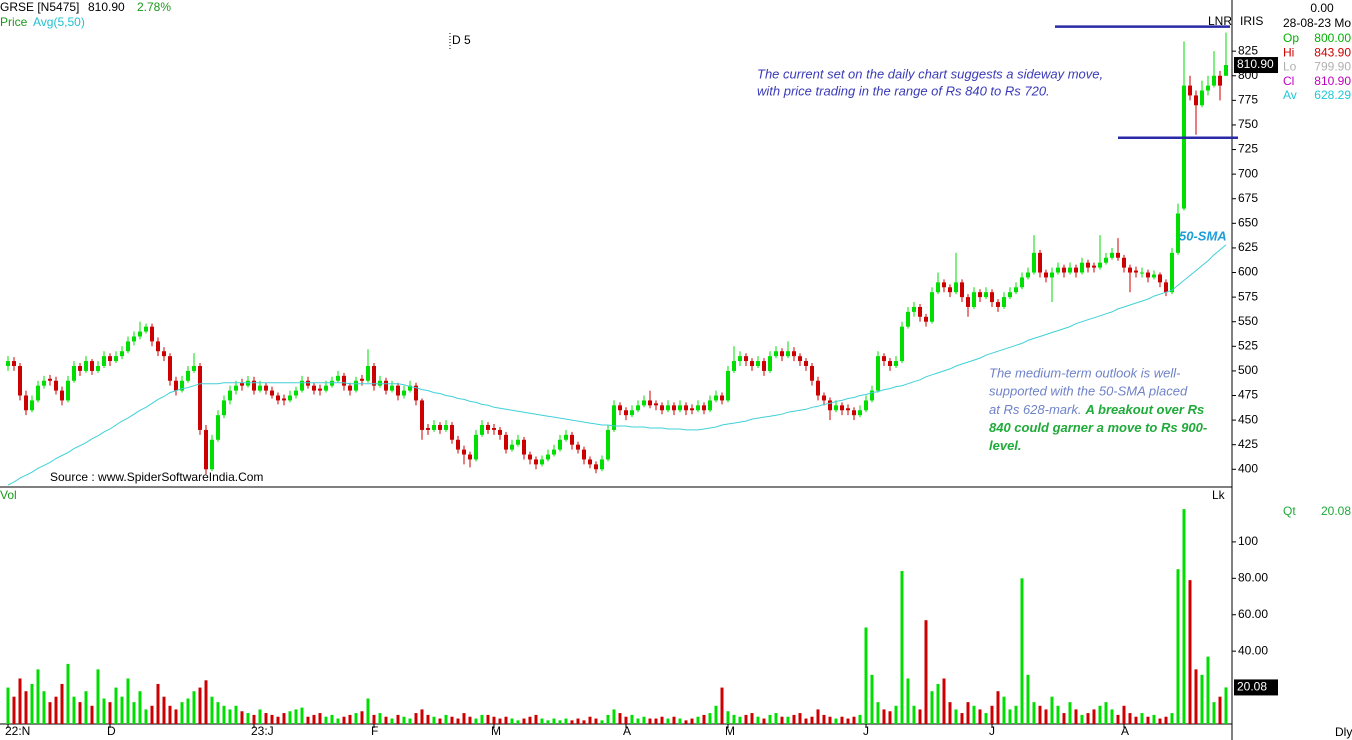  Describe the element at coordinates (1322, 8) in the screenshot. I see `info-top: 0.00` at that location.